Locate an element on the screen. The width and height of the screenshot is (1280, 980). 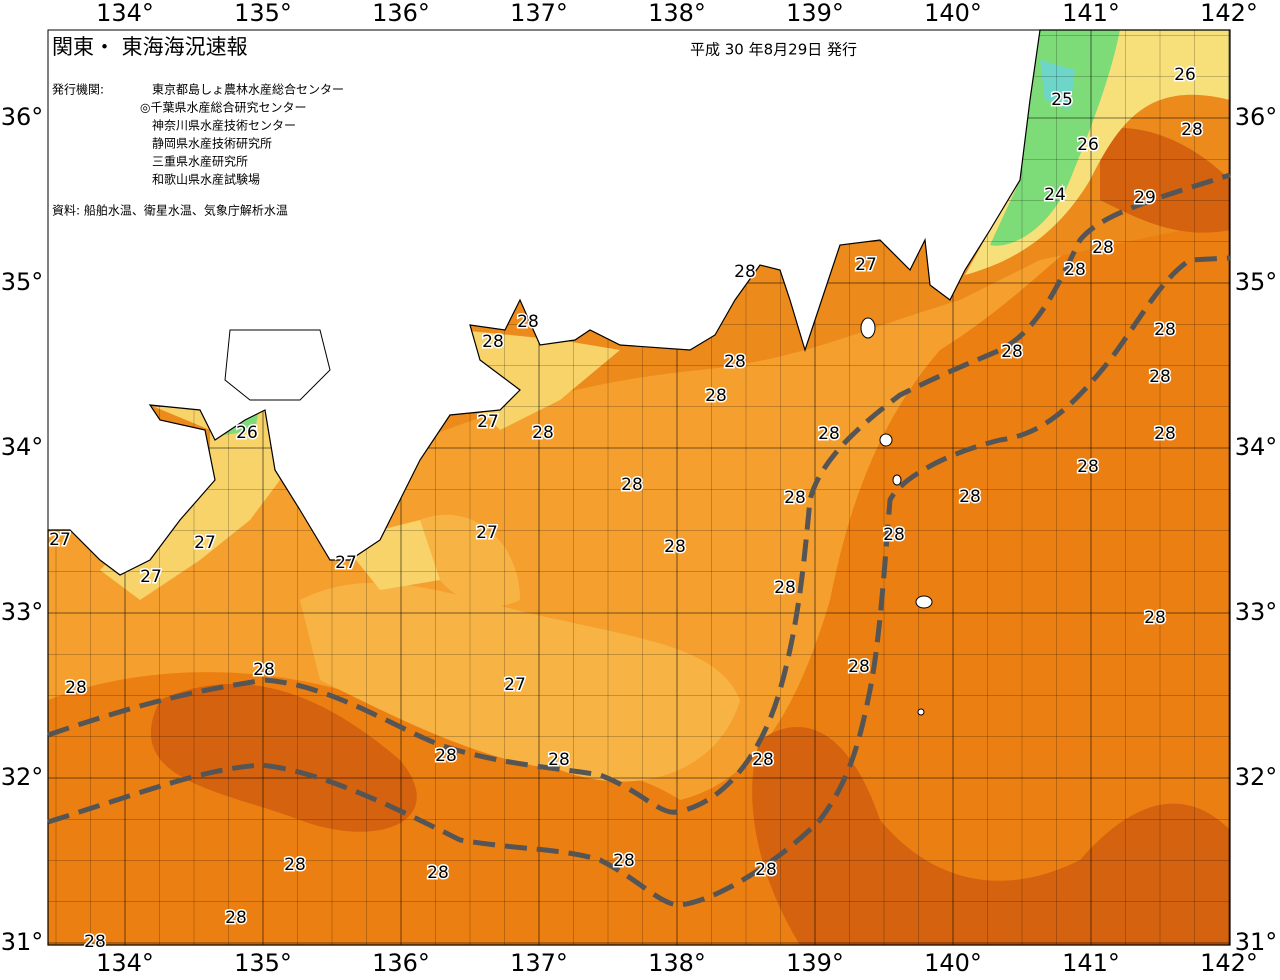
issuer: 神奈川県水産技術センター is located at coordinates (224, 125).